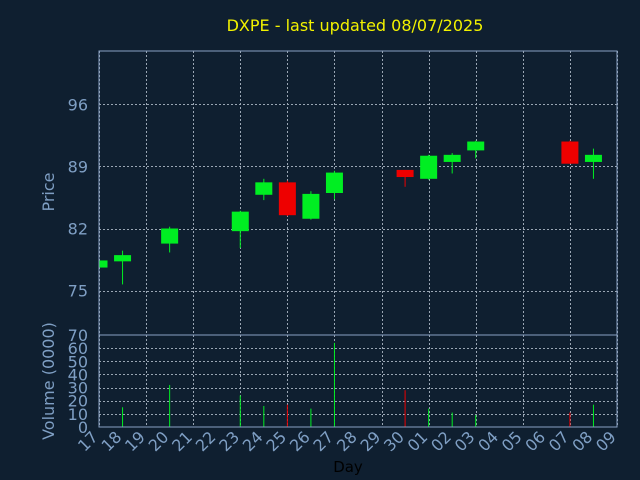 Image resolution: width=640 pixels, height=480 pixels. I want to click on price-tick-label: 96, so click(78, 104).